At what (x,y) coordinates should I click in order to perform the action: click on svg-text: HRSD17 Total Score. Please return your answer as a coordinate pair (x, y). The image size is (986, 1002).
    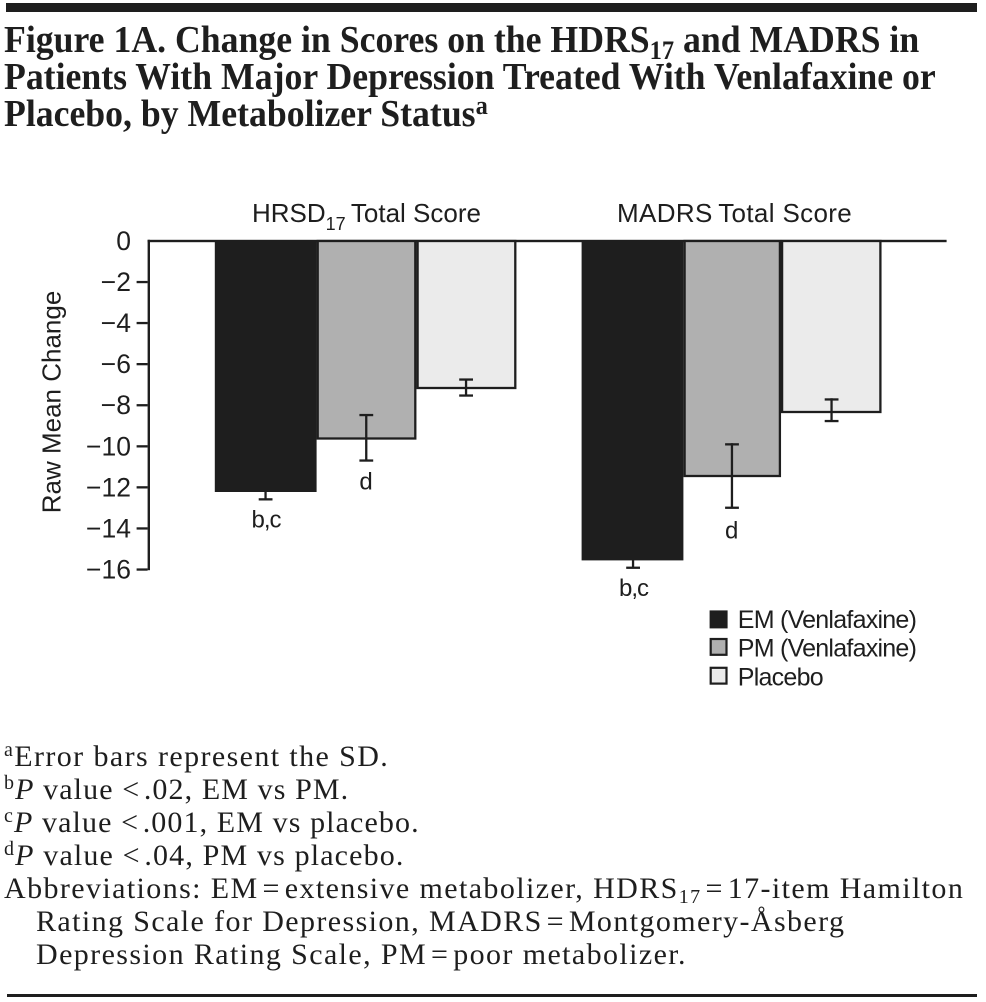
    Looking at the image, I should click on (366, 216).